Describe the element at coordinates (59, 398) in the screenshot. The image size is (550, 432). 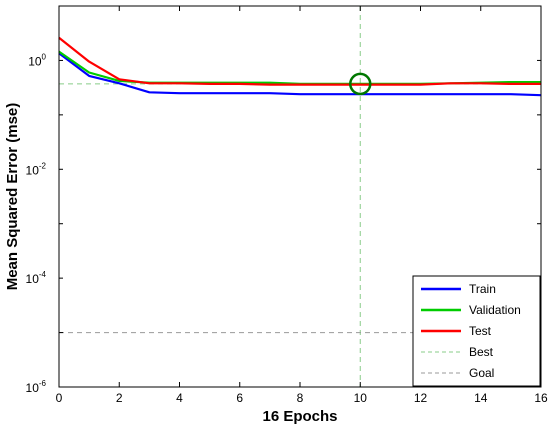
I see `x-tick-label: 0` at that location.